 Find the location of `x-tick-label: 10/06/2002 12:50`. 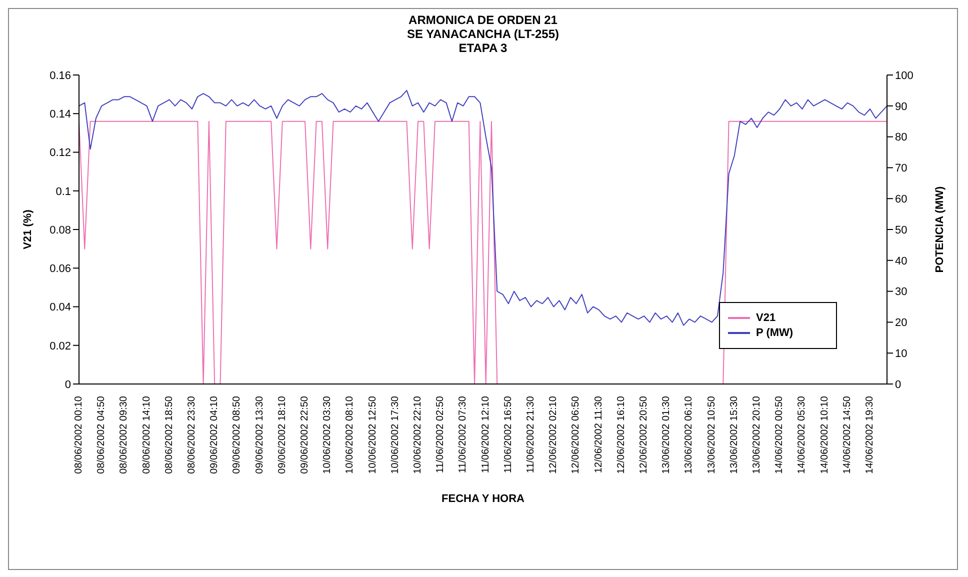

x-tick-label: 10/06/2002 12:50 is located at coordinates (372, 435).